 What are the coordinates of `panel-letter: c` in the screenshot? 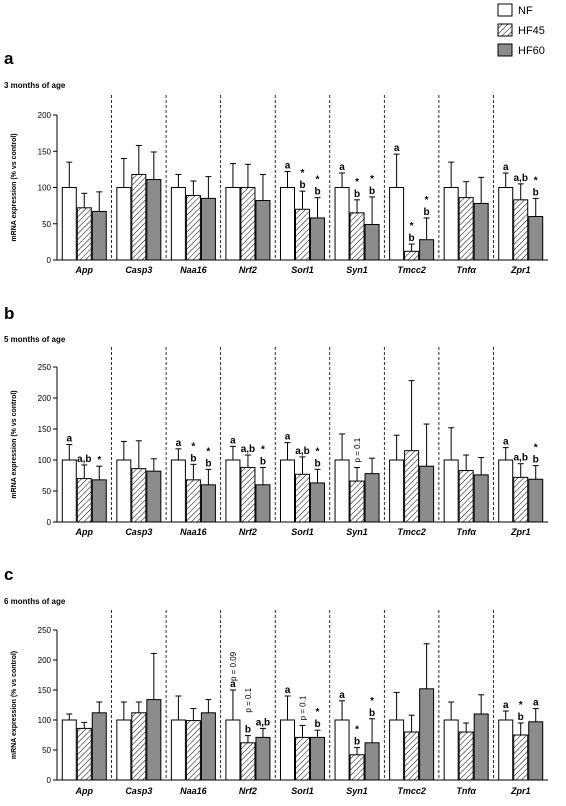 It's located at (8, 574).